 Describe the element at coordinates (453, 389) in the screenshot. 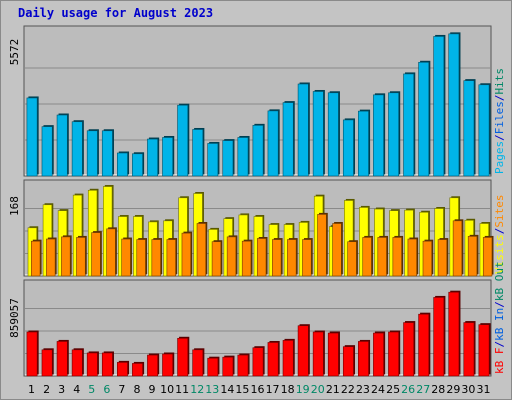

I see `x-tick-label: 29` at that location.